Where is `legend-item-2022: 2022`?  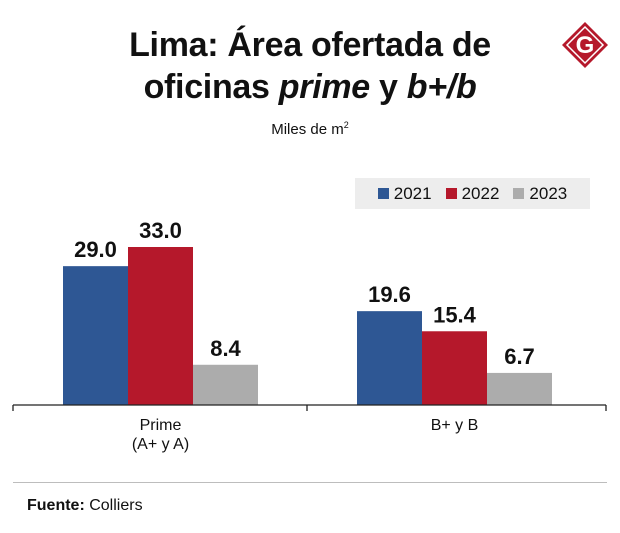 legend-item-2022: 2022 is located at coordinates (472, 193).